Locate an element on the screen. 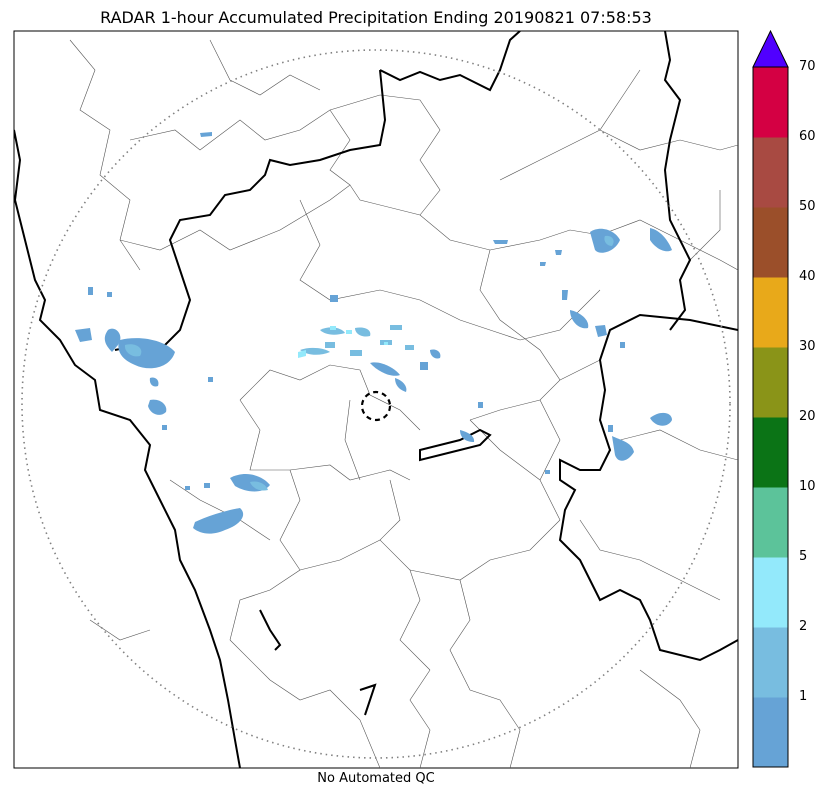 This screenshot has height=797, width=825. colorbar-tick-label: 2 is located at coordinates (803, 626).